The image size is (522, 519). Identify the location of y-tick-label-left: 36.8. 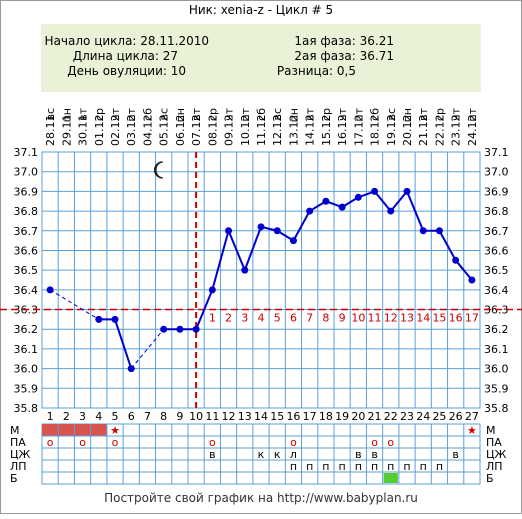
(26, 211).